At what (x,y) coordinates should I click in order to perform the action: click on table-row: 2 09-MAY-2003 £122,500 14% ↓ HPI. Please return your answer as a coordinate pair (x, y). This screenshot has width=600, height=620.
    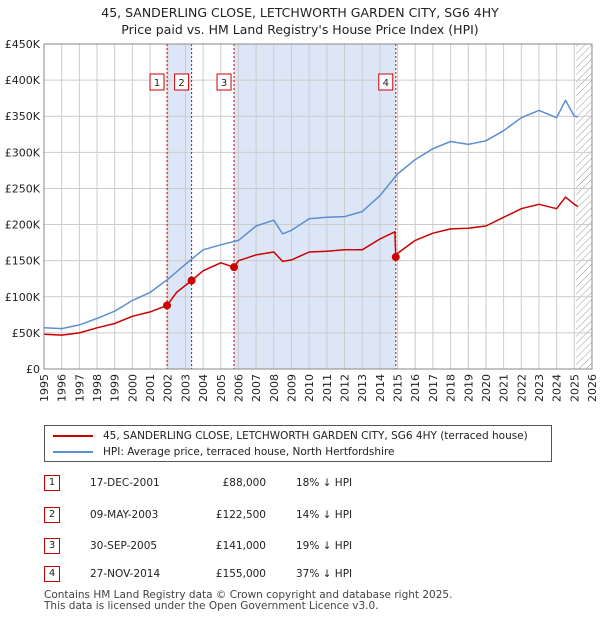
    Looking at the image, I should click on (300, 517).